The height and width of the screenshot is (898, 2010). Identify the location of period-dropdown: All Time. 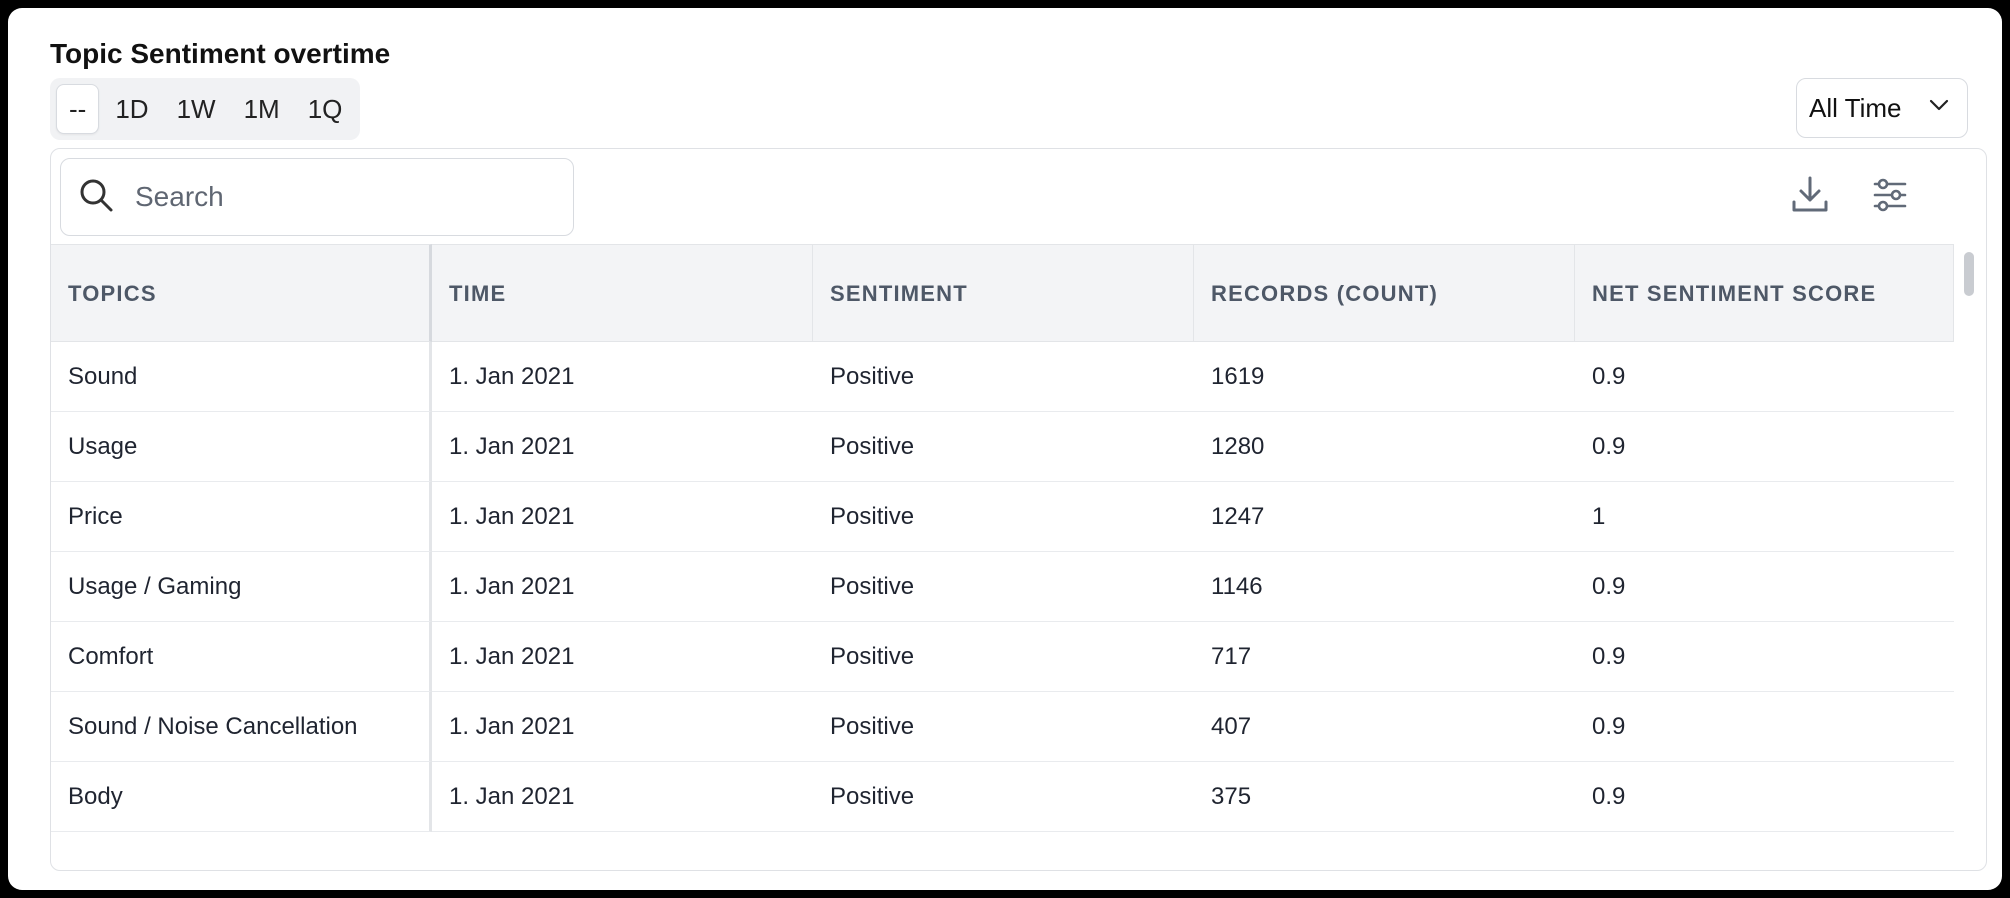
(1882, 108).